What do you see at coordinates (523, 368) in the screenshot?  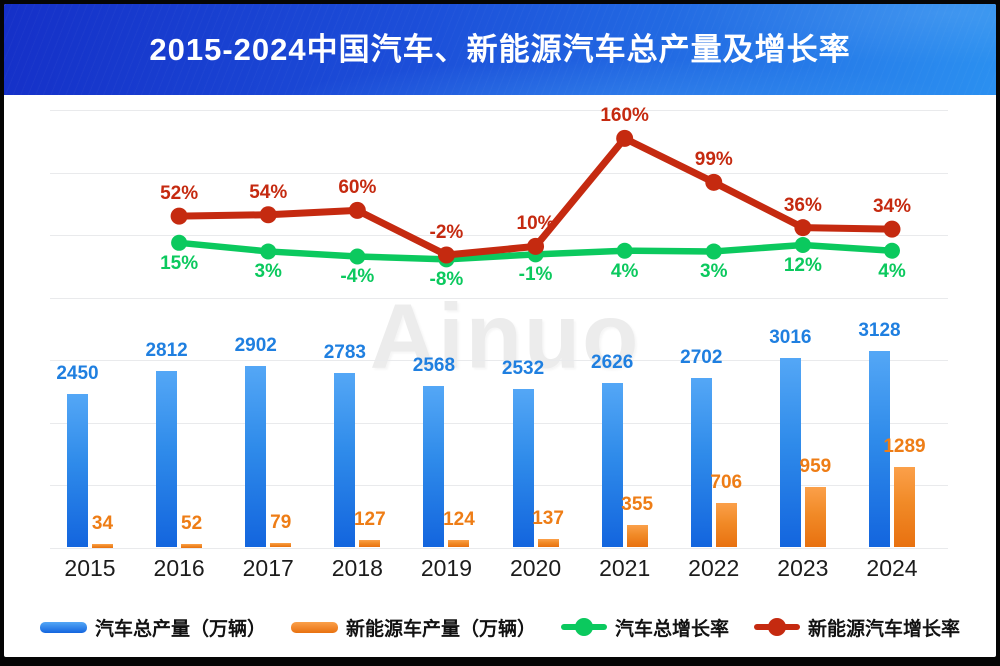 I see `bar-value-auto-2020: 2532` at bounding box center [523, 368].